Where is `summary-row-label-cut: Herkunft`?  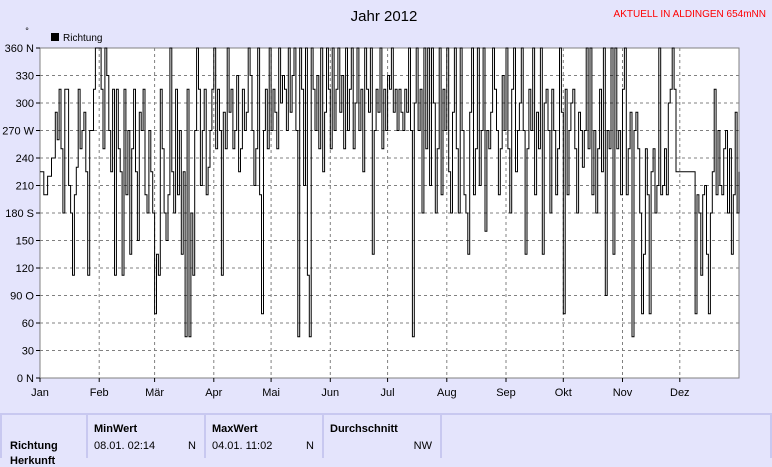 summary-row-label-cut: Herkunft is located at coordinates (33, 461).